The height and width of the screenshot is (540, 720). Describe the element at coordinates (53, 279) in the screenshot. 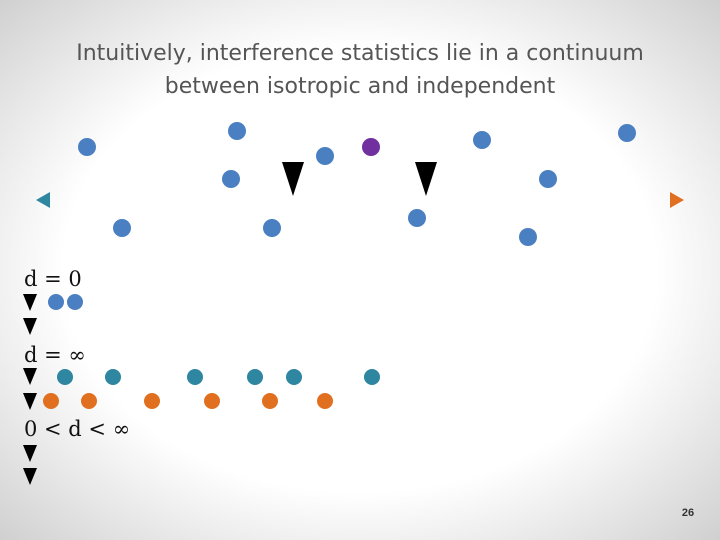

I see `label: d = 0` at that location.